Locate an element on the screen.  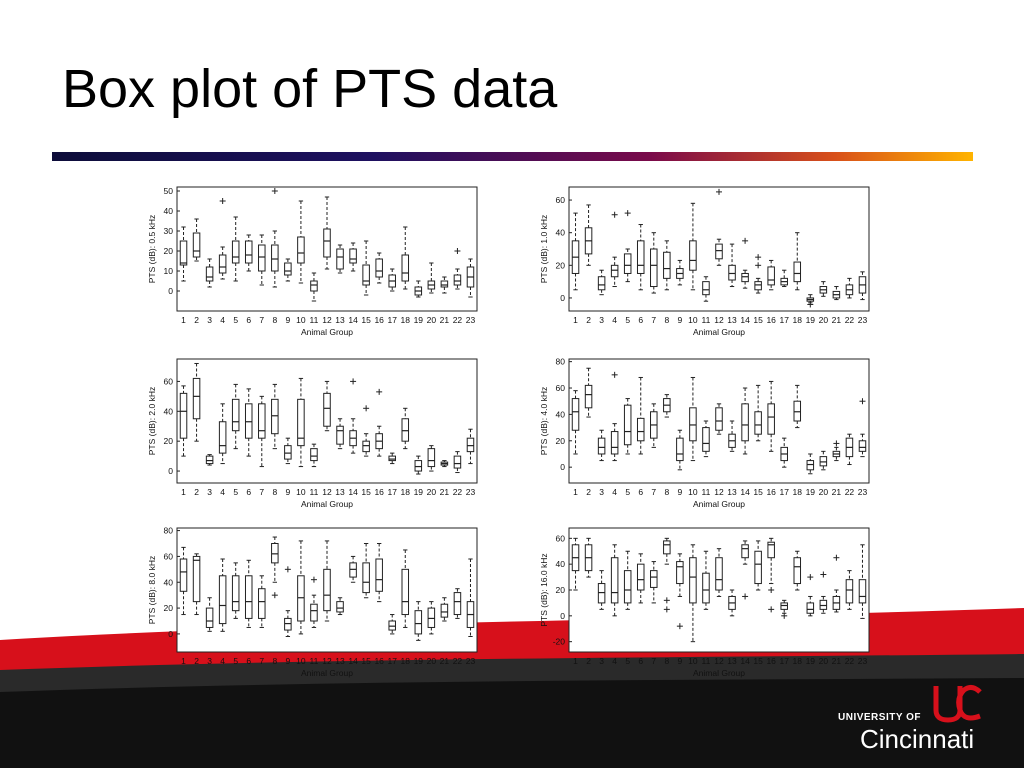
x-tick-label: 9 is located at coordinates (680, 661).